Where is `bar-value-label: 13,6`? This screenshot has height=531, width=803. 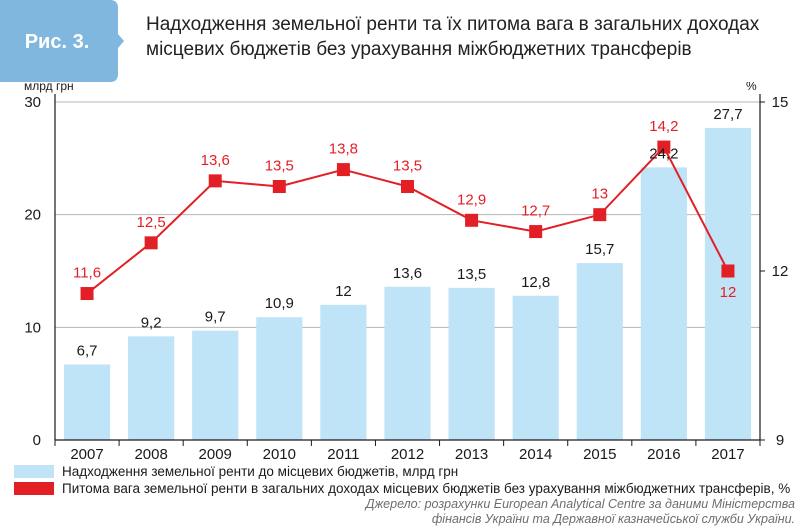 bar-value-label: 13,6 is located at coordinates (407, 273).